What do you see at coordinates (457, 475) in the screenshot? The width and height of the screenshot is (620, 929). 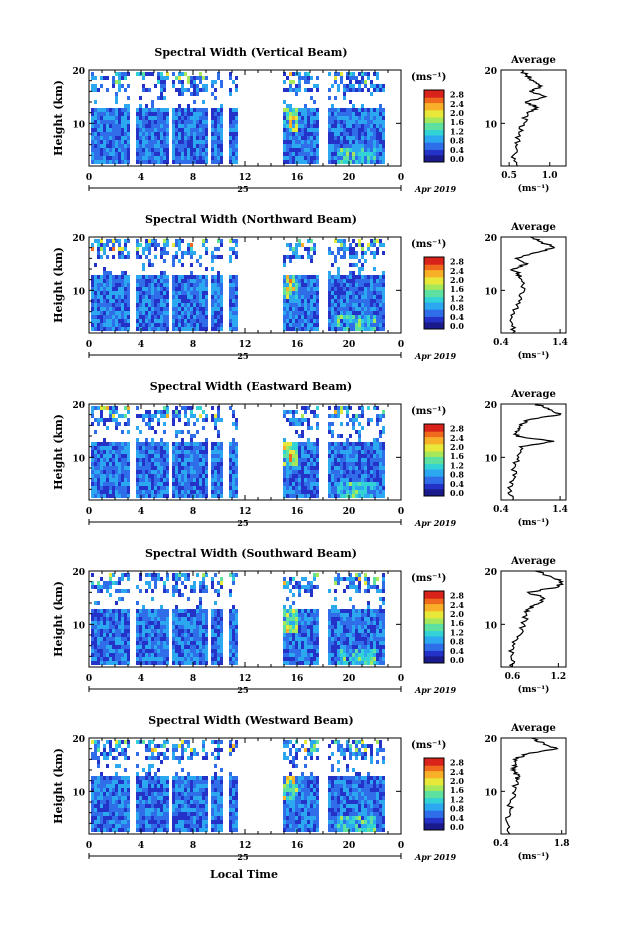 I see `colorbar-tick-label: 0.8` at bounding box center [457, 475].